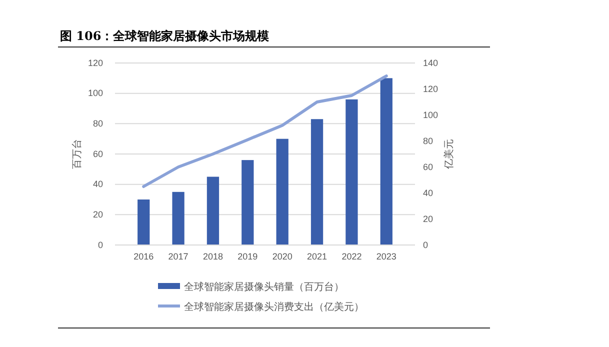  Describe the element at coordinates (144, 256) in the screenshot. I see `x-tick-label: 2016` at that location.